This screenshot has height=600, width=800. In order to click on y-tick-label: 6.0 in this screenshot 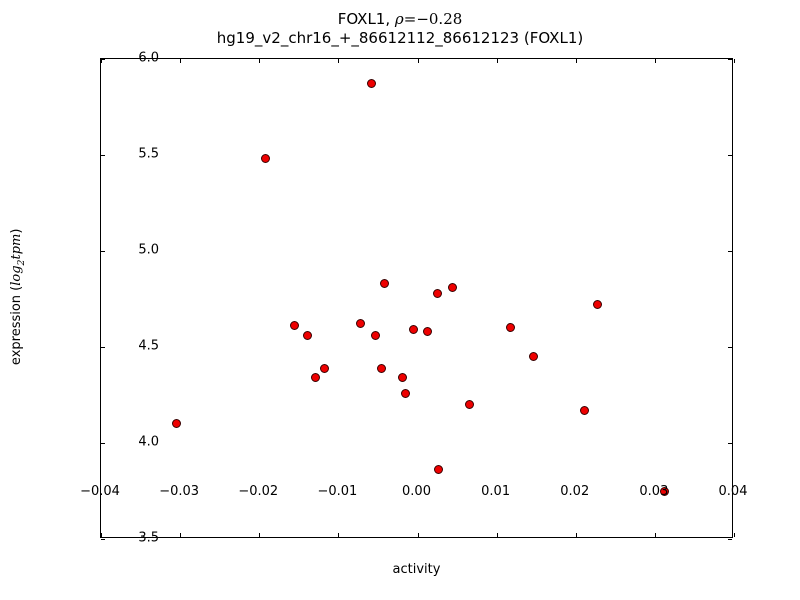, I will do `click(148, 58)`.